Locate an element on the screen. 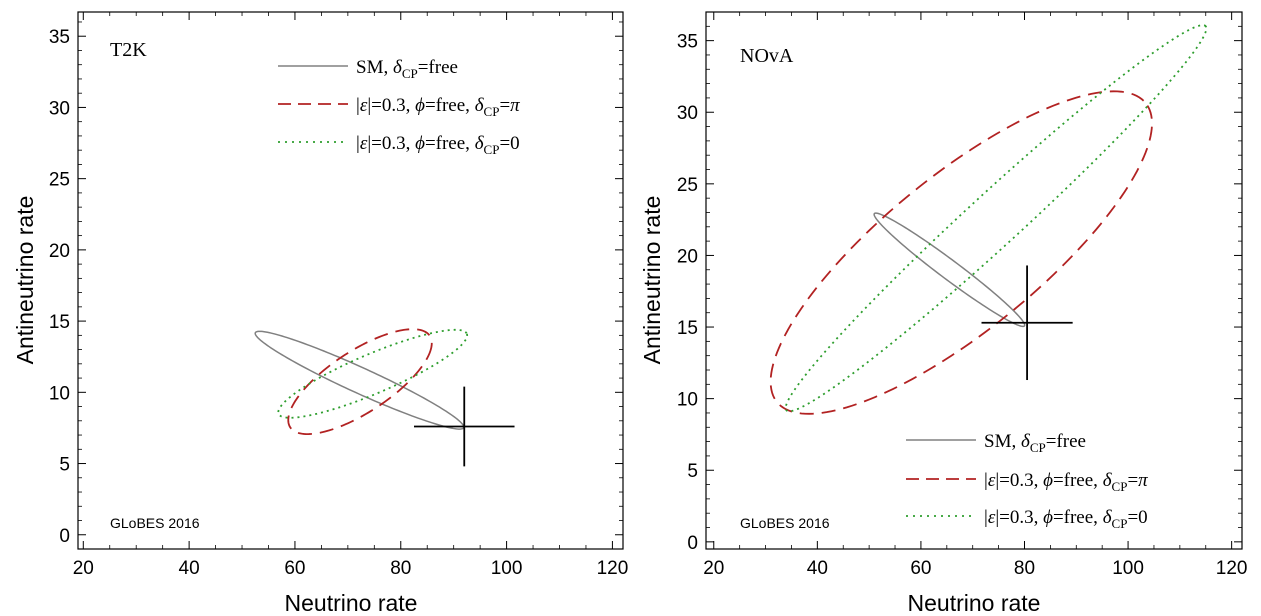 This screenshot has height=616, width=1261. curves is located at coordinates (361, 381).